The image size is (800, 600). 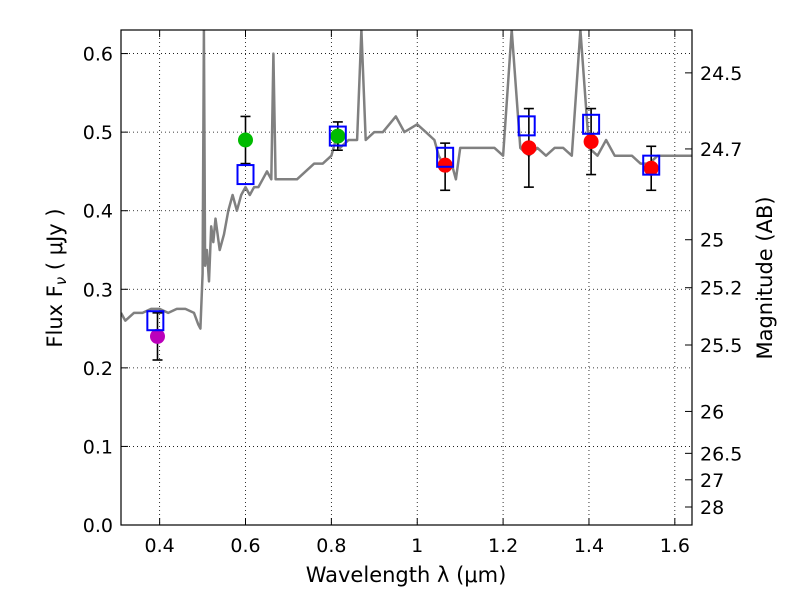 I want to click on y-axis-label-subscript: ν, so click(x=61, y=281).